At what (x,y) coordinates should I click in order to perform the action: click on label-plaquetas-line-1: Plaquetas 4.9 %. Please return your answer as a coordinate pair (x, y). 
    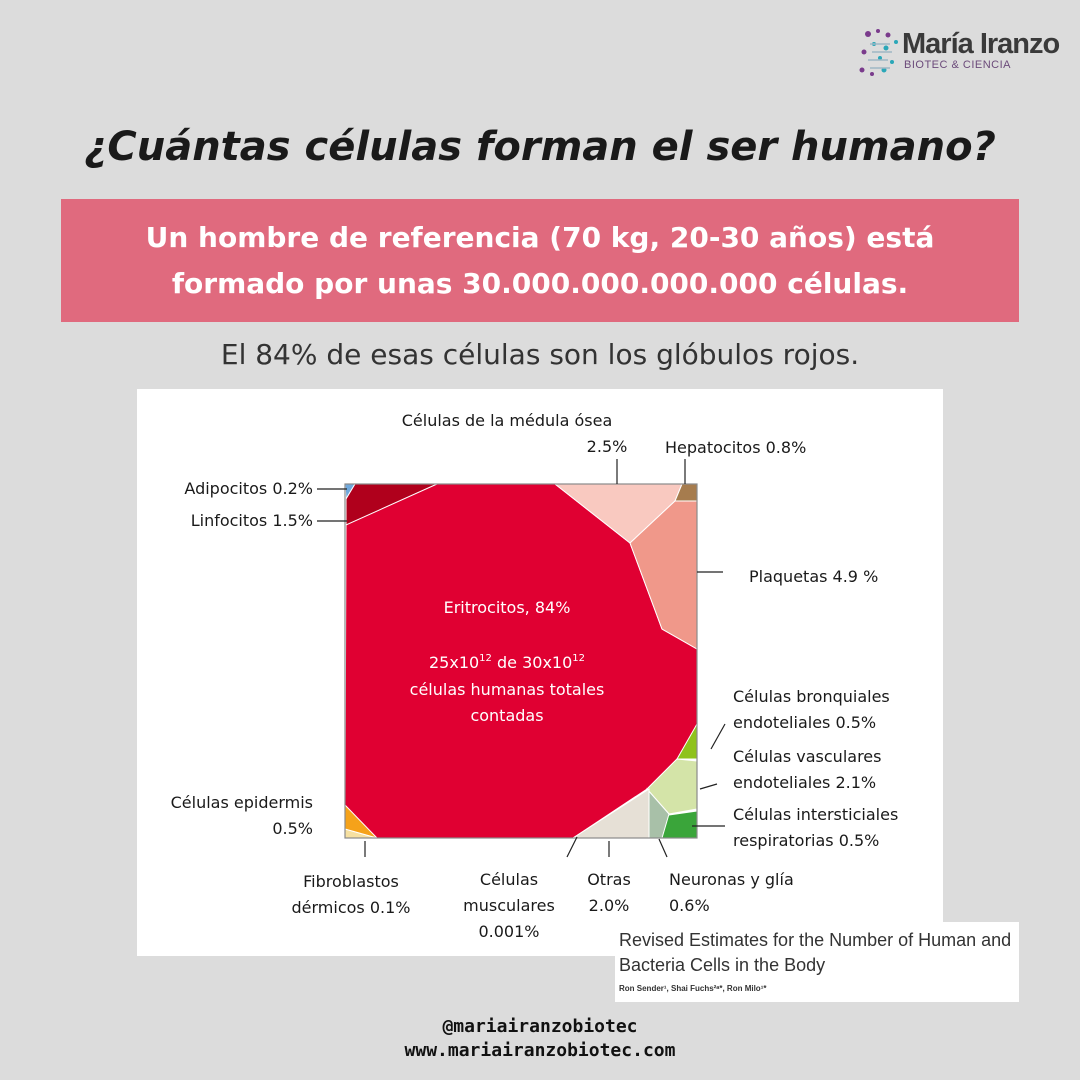
    Looking at the image, I should click on (813, 576).